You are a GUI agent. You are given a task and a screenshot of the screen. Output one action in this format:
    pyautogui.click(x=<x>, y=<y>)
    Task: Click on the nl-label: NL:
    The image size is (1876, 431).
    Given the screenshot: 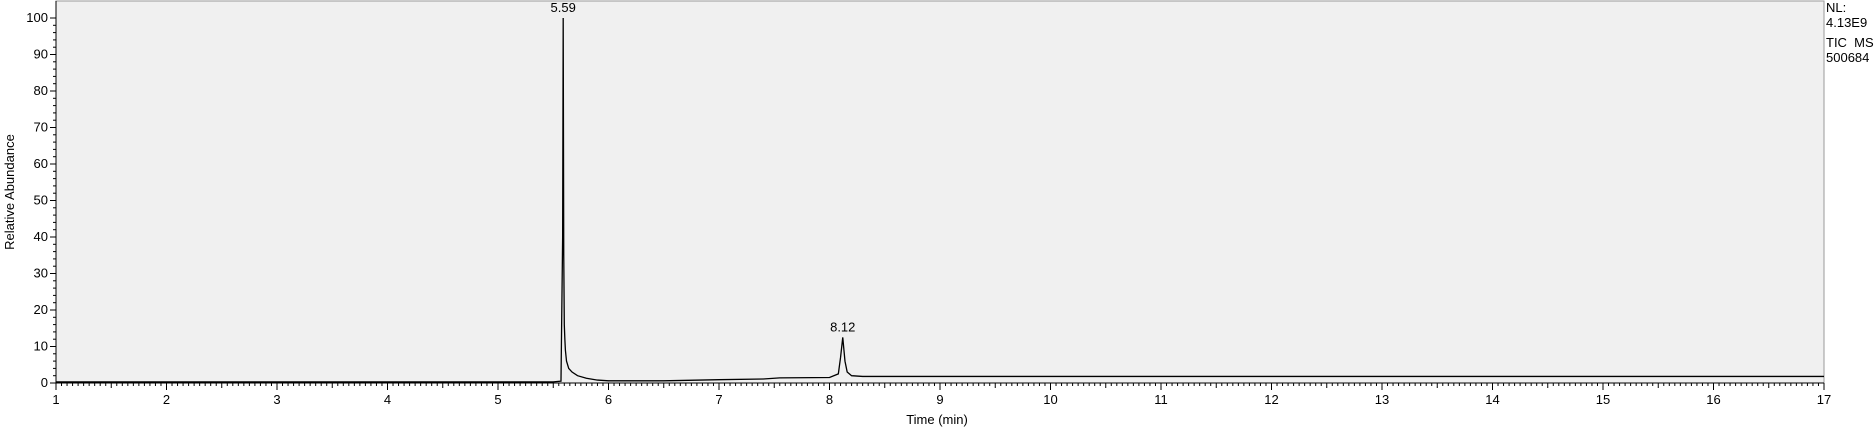 What is the action you would take?
    pyautogui.click(x=1836, y=7)
    